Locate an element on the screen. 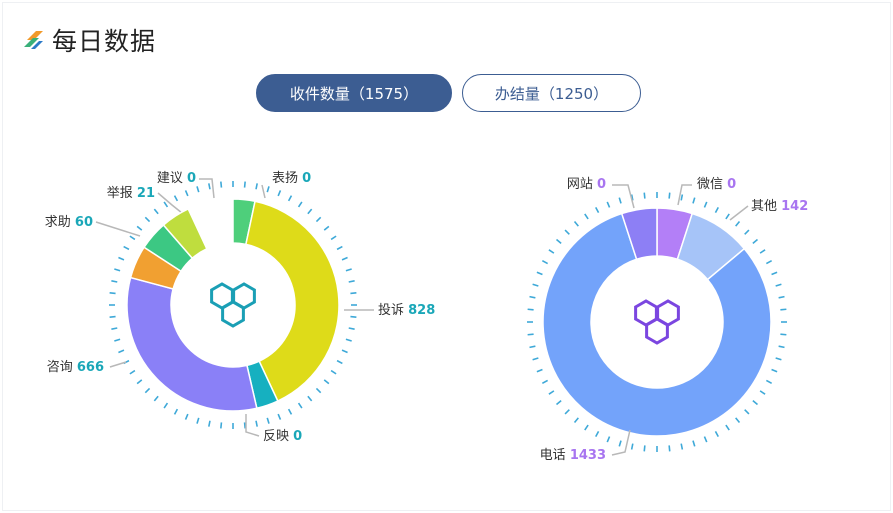 The image size is (893, 513). slice-label: 电话 1433 is located at coordinates (573, 455).